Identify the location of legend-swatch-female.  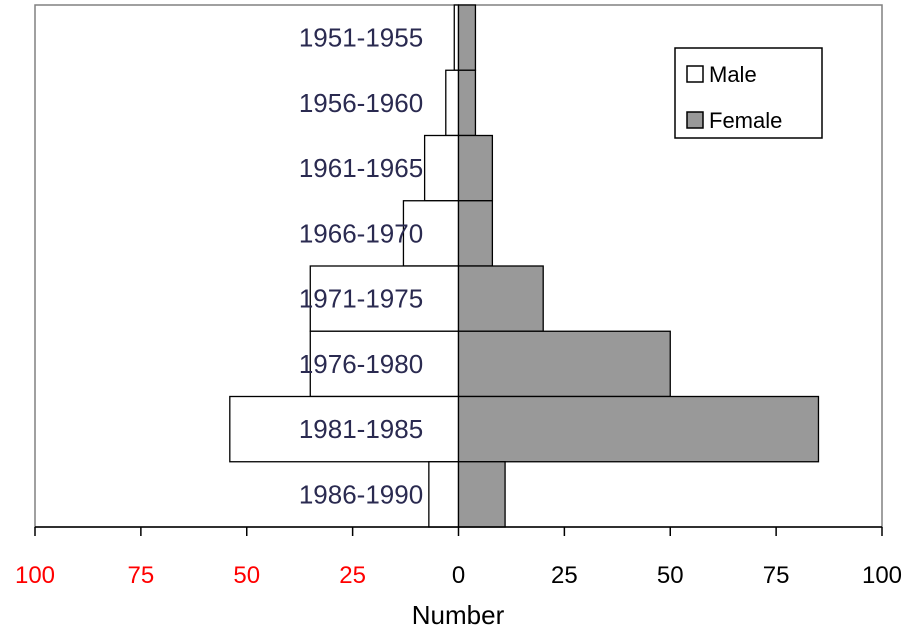
(695, 120).